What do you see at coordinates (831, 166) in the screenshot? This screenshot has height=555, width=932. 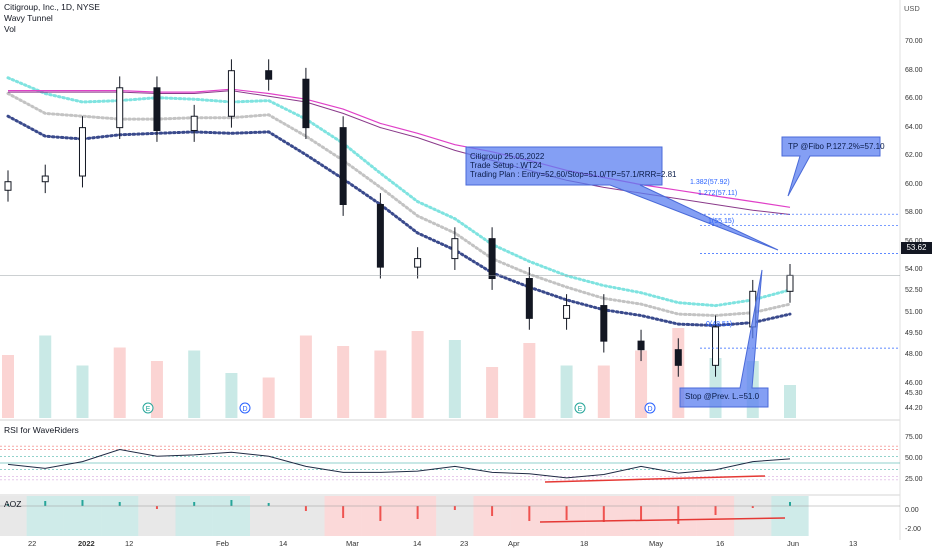 I see `tp-callout-box` at bounding box center [831, 166].